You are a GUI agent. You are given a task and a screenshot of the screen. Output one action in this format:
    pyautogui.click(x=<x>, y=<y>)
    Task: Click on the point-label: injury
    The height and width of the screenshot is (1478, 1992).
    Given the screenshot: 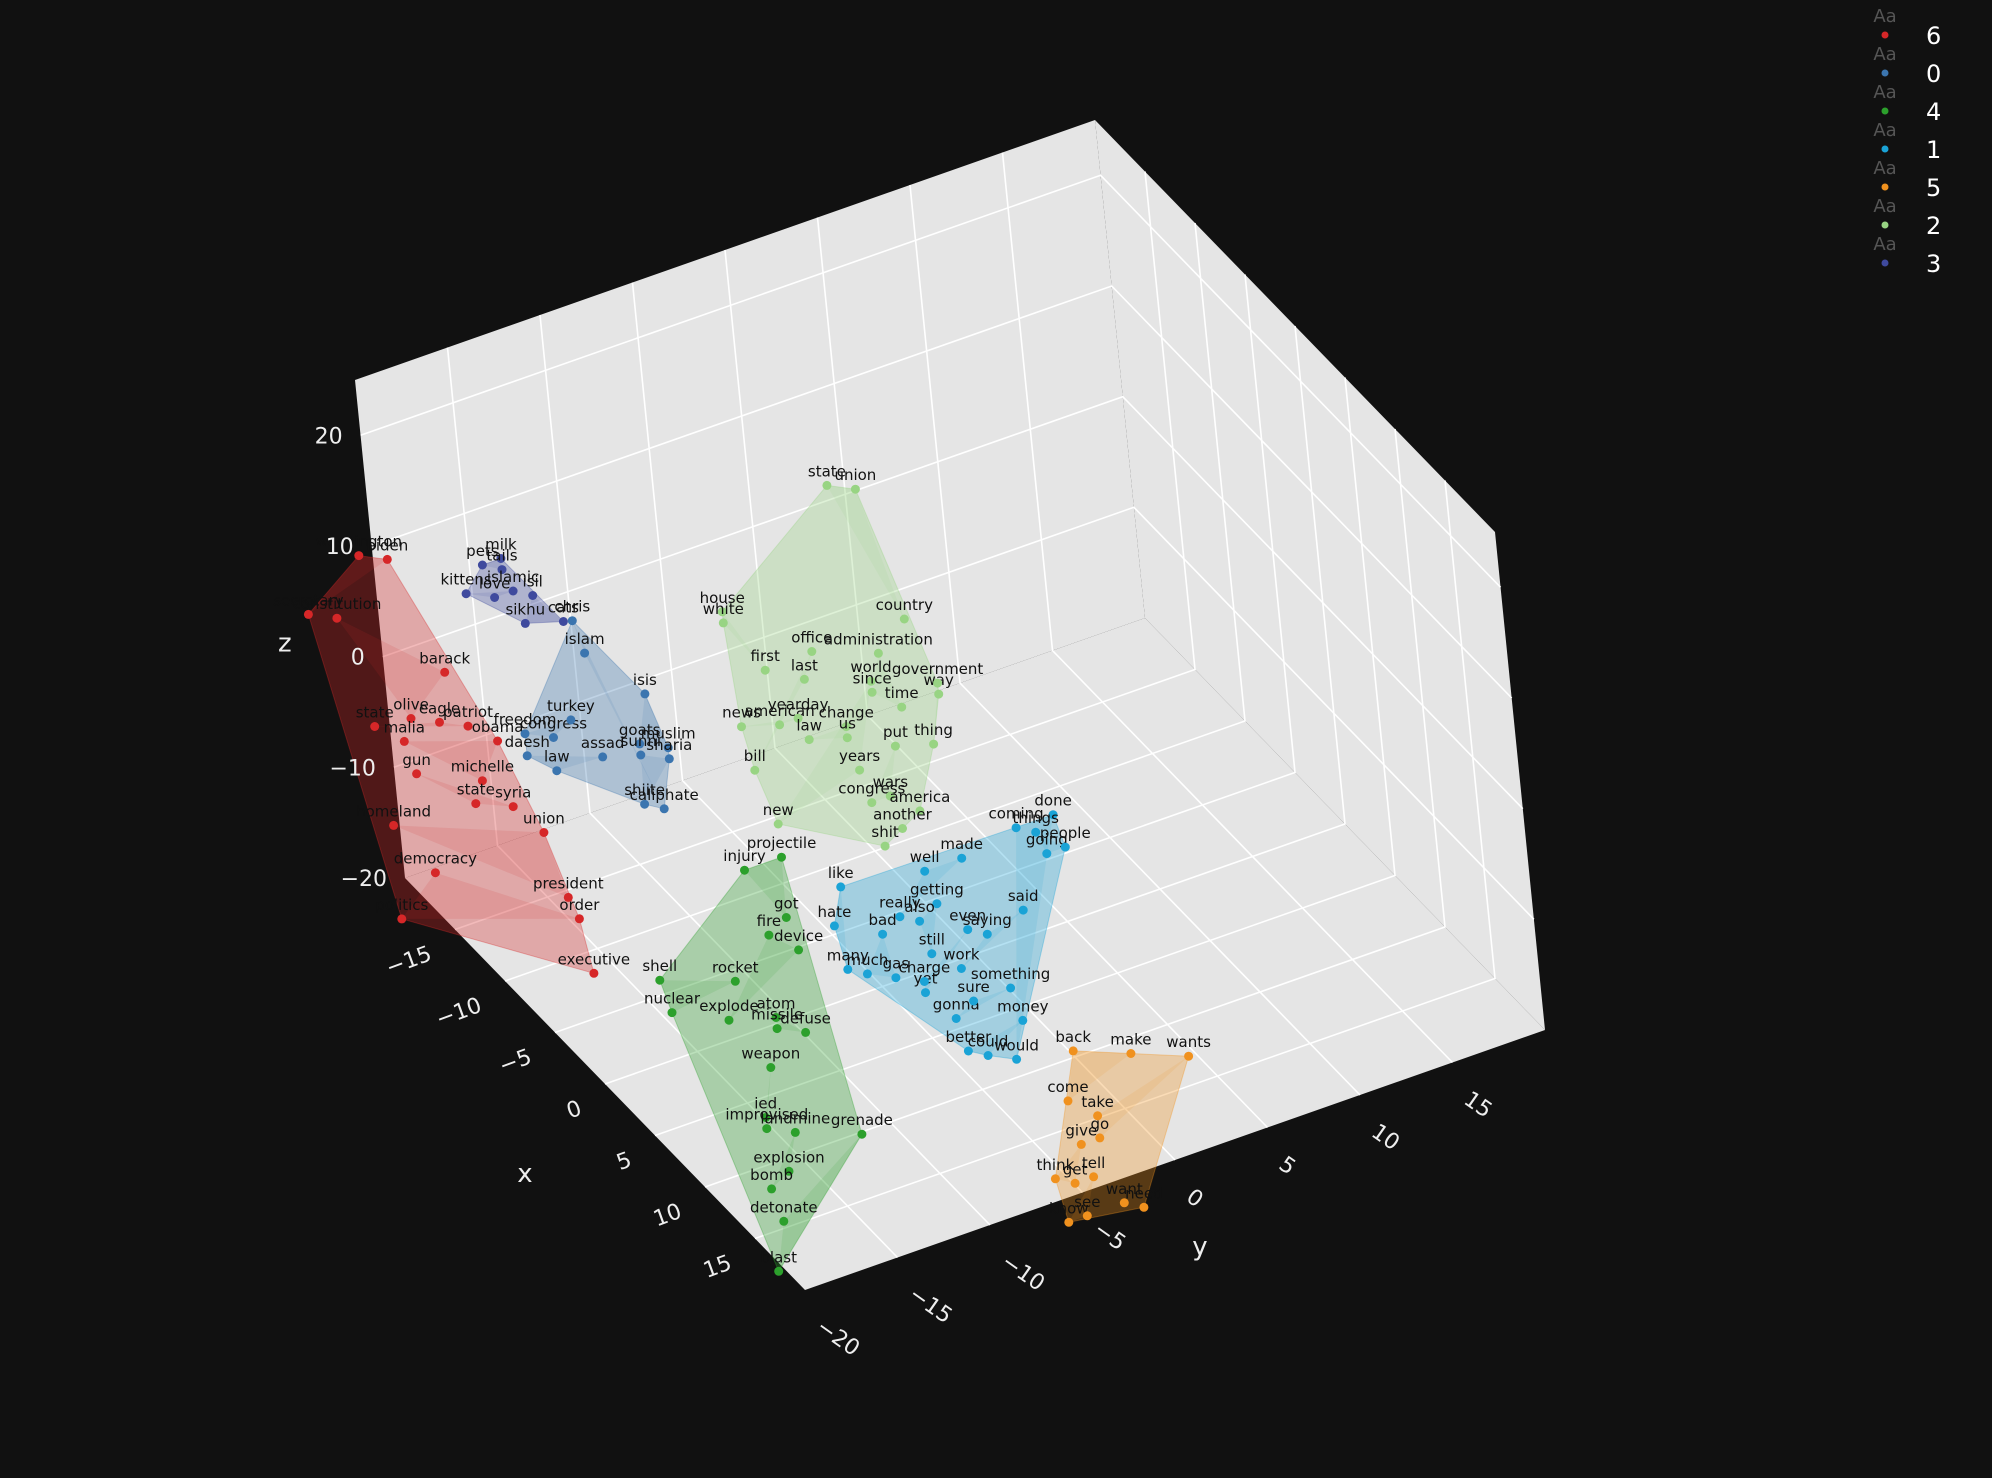 What is the action you would take?
    pyautogui.click(x=744, y=856)
    